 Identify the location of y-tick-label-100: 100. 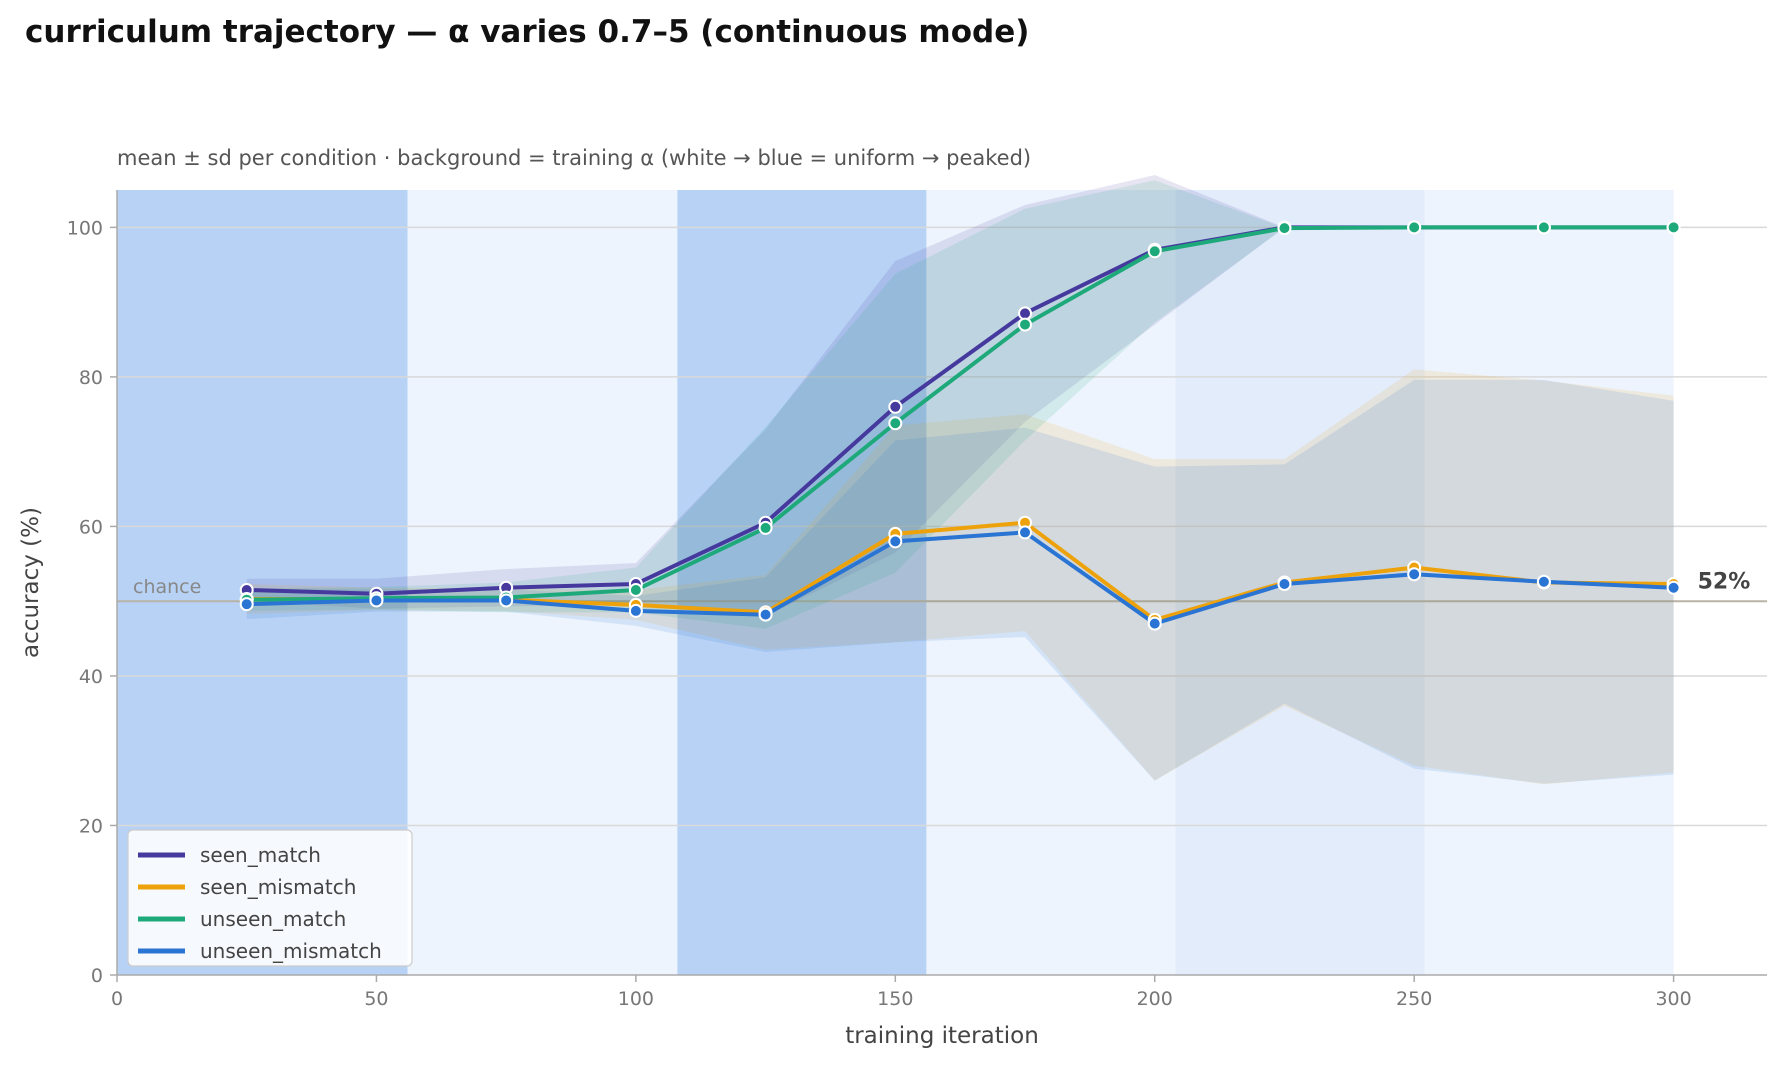
(85, 228).